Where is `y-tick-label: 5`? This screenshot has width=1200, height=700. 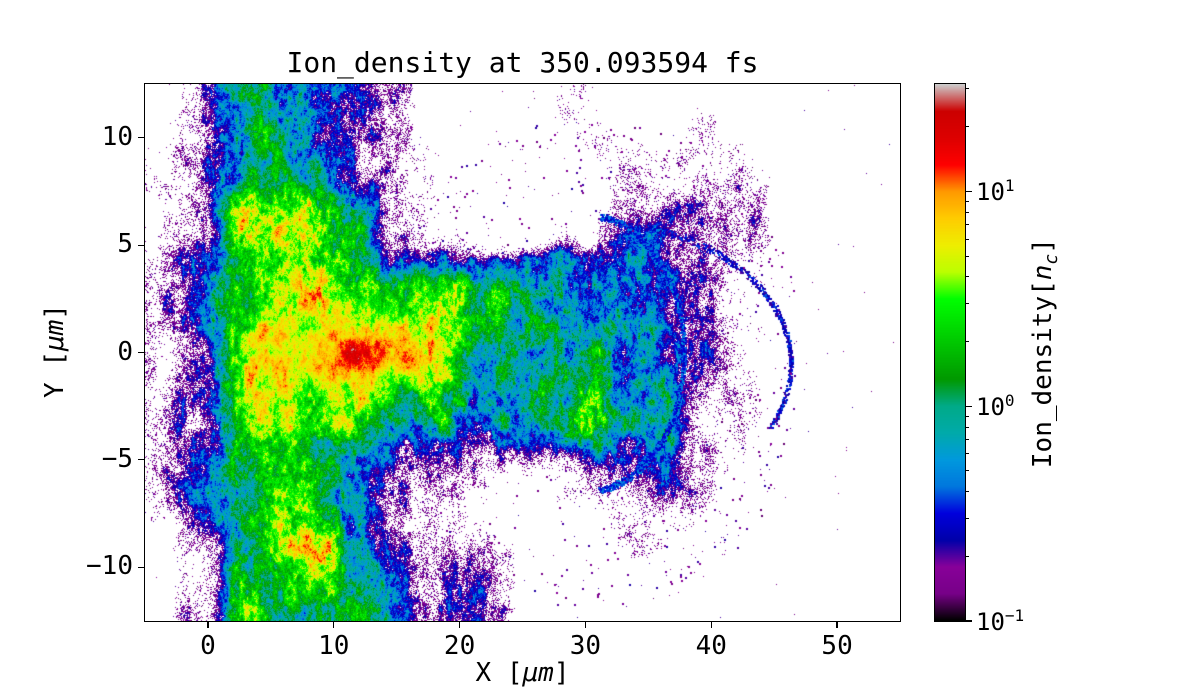 y-tick-label: 5 is located at coordinates (125, 244).